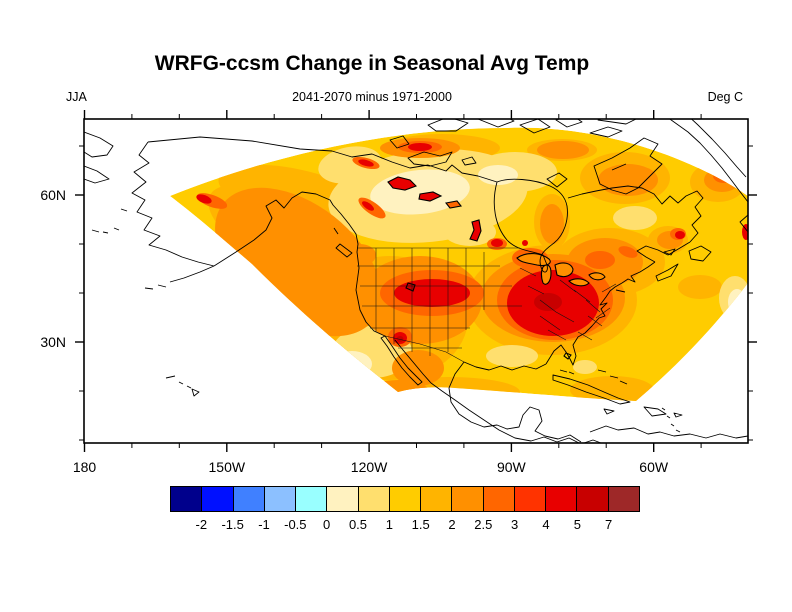 Image resolution: width=792 pixels, height=612 pixels. I want to click on colorbar-label-1: 1, so click(389, 524).